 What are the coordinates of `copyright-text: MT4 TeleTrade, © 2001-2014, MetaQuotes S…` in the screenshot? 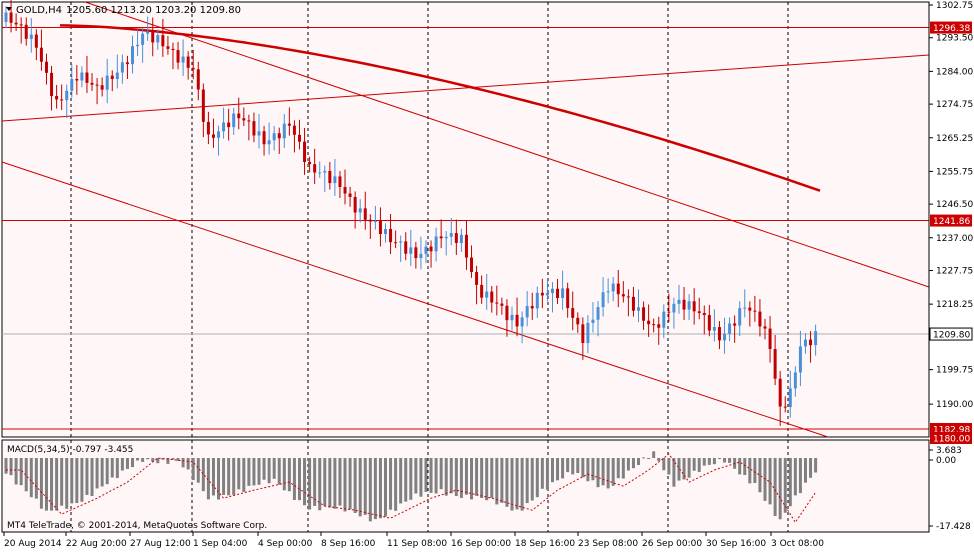 It's located at (137, 526).